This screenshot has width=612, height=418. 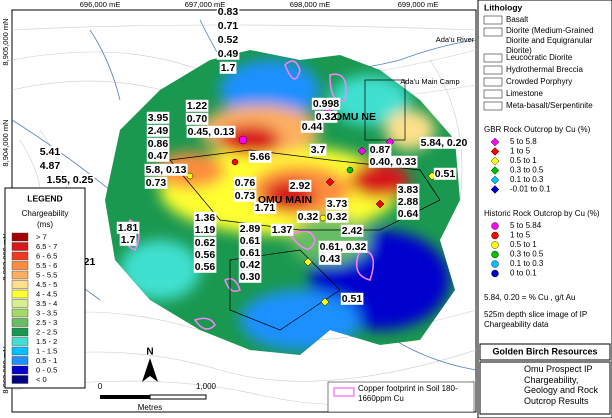 What do you see at coordinates (228, 40) in the screenshot?
I see `result-label: 0.52` at bounding box center [228, 40].